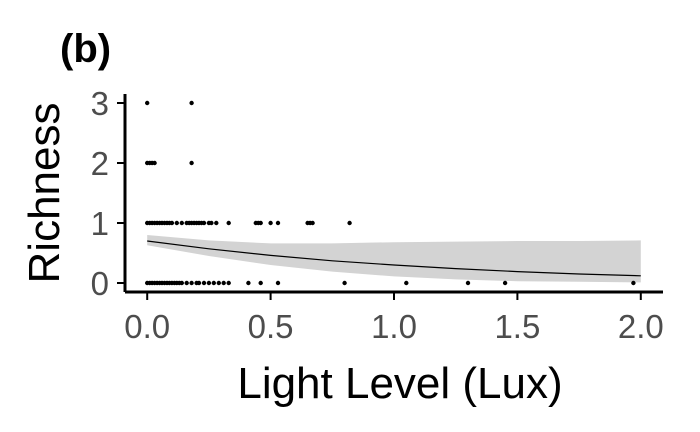 The image size is (700, 432). I want to click on y-tick-label: 1, so click(100, 223).